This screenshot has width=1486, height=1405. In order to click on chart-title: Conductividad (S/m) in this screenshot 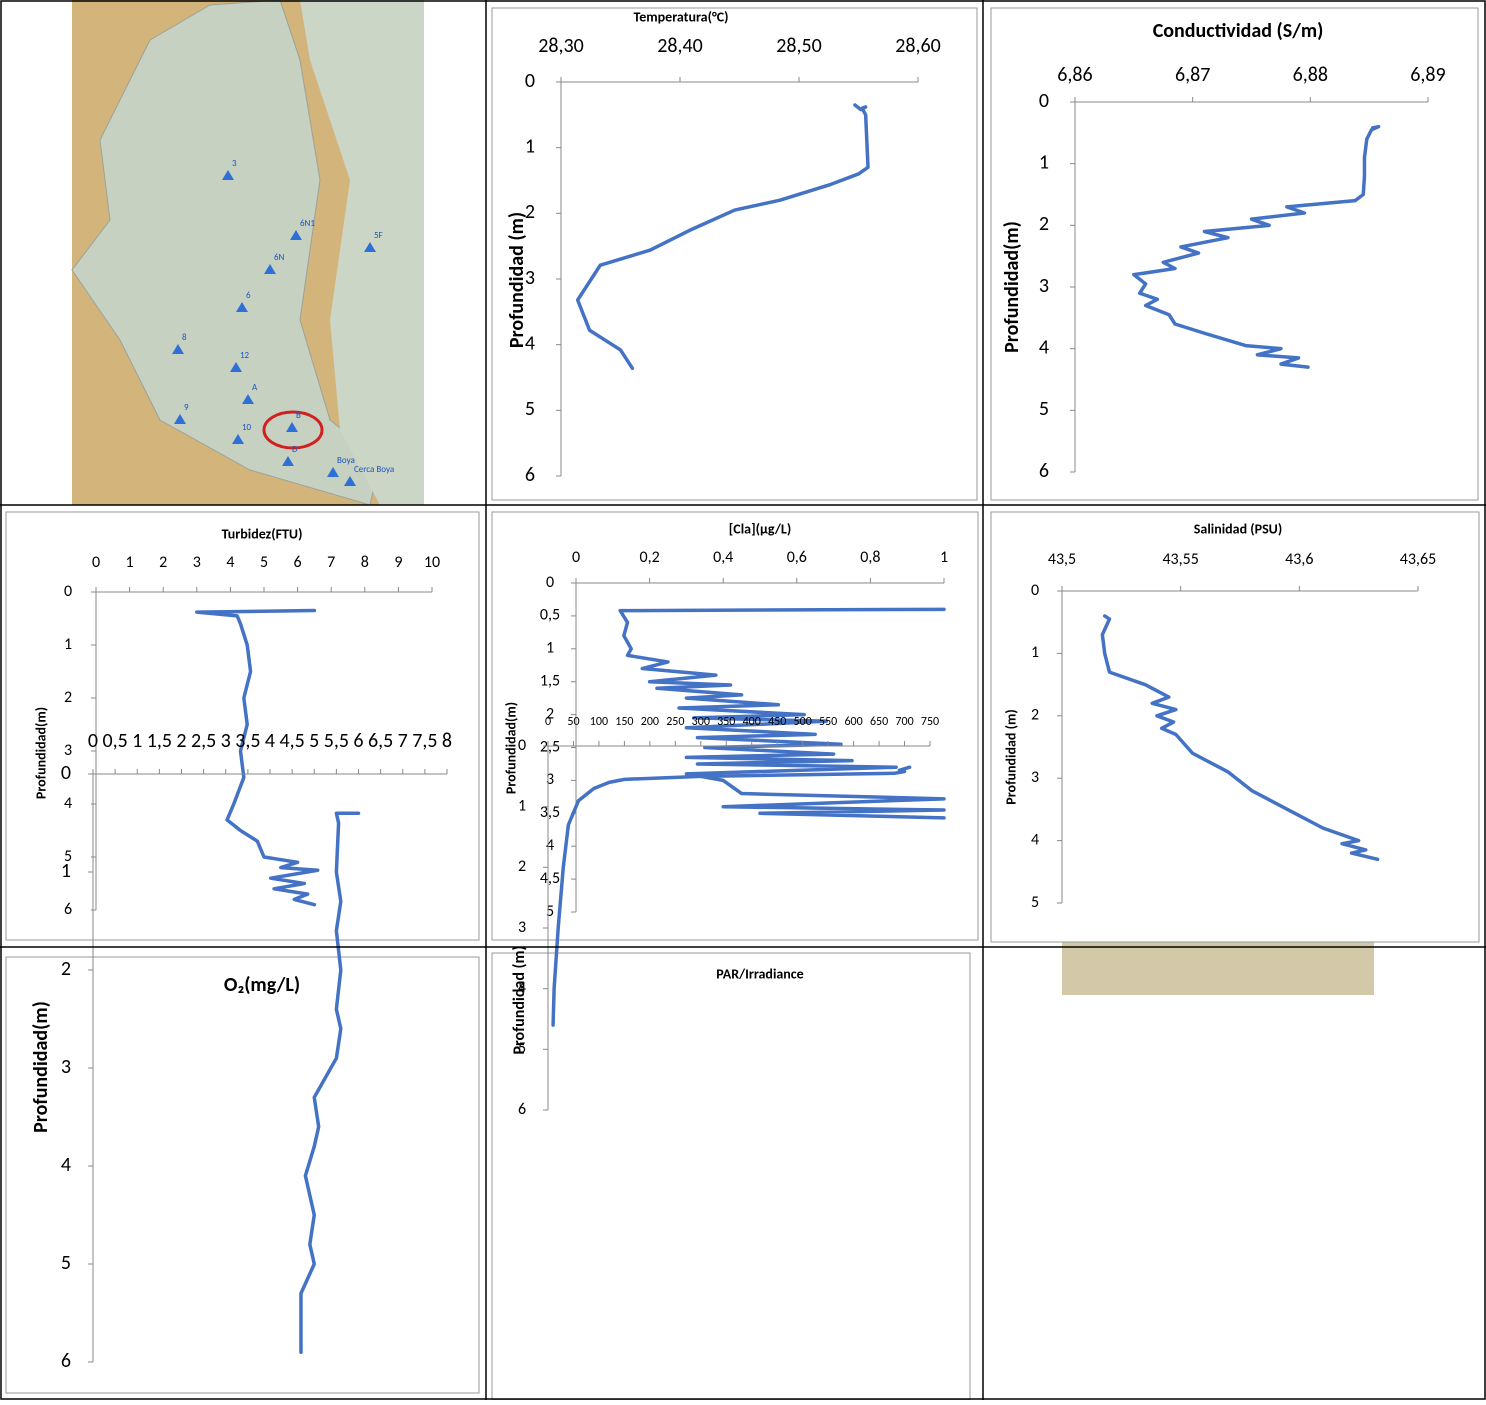, I will do `click(1238, 31)`.